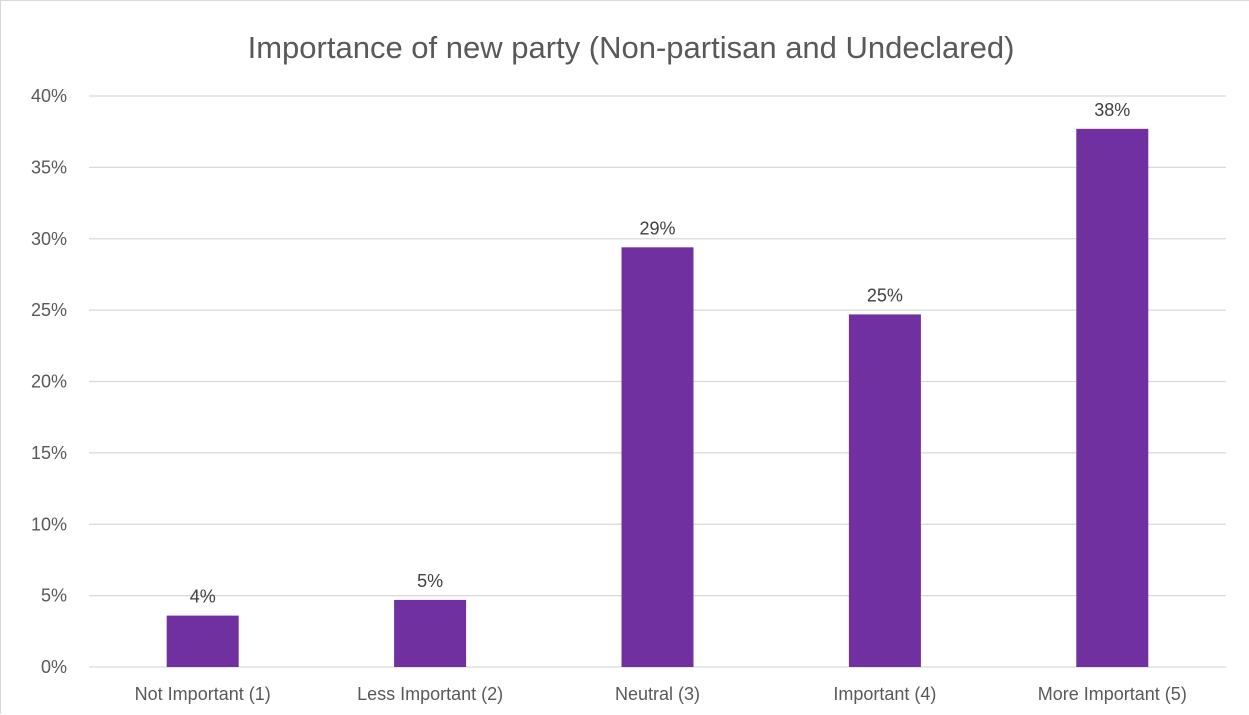 The height and width of the screenshot is (715, 1249). What do you see at coordinates (203, 597) in the screenshot?
I see `data-label: 4%` at bounding box center [203, 597].